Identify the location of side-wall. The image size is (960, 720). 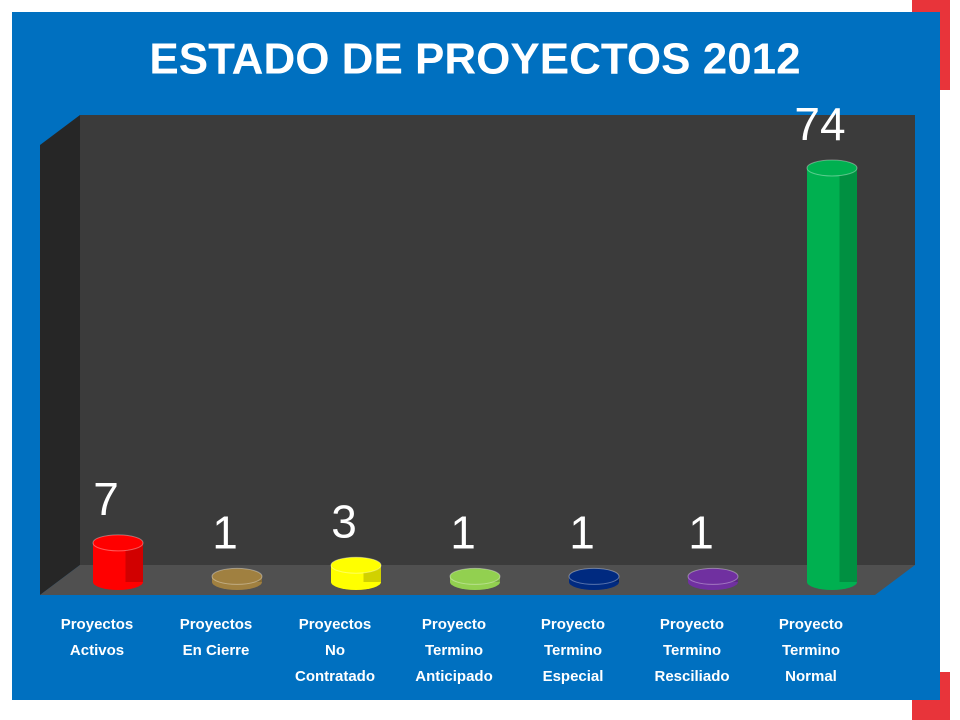
(60, 355).